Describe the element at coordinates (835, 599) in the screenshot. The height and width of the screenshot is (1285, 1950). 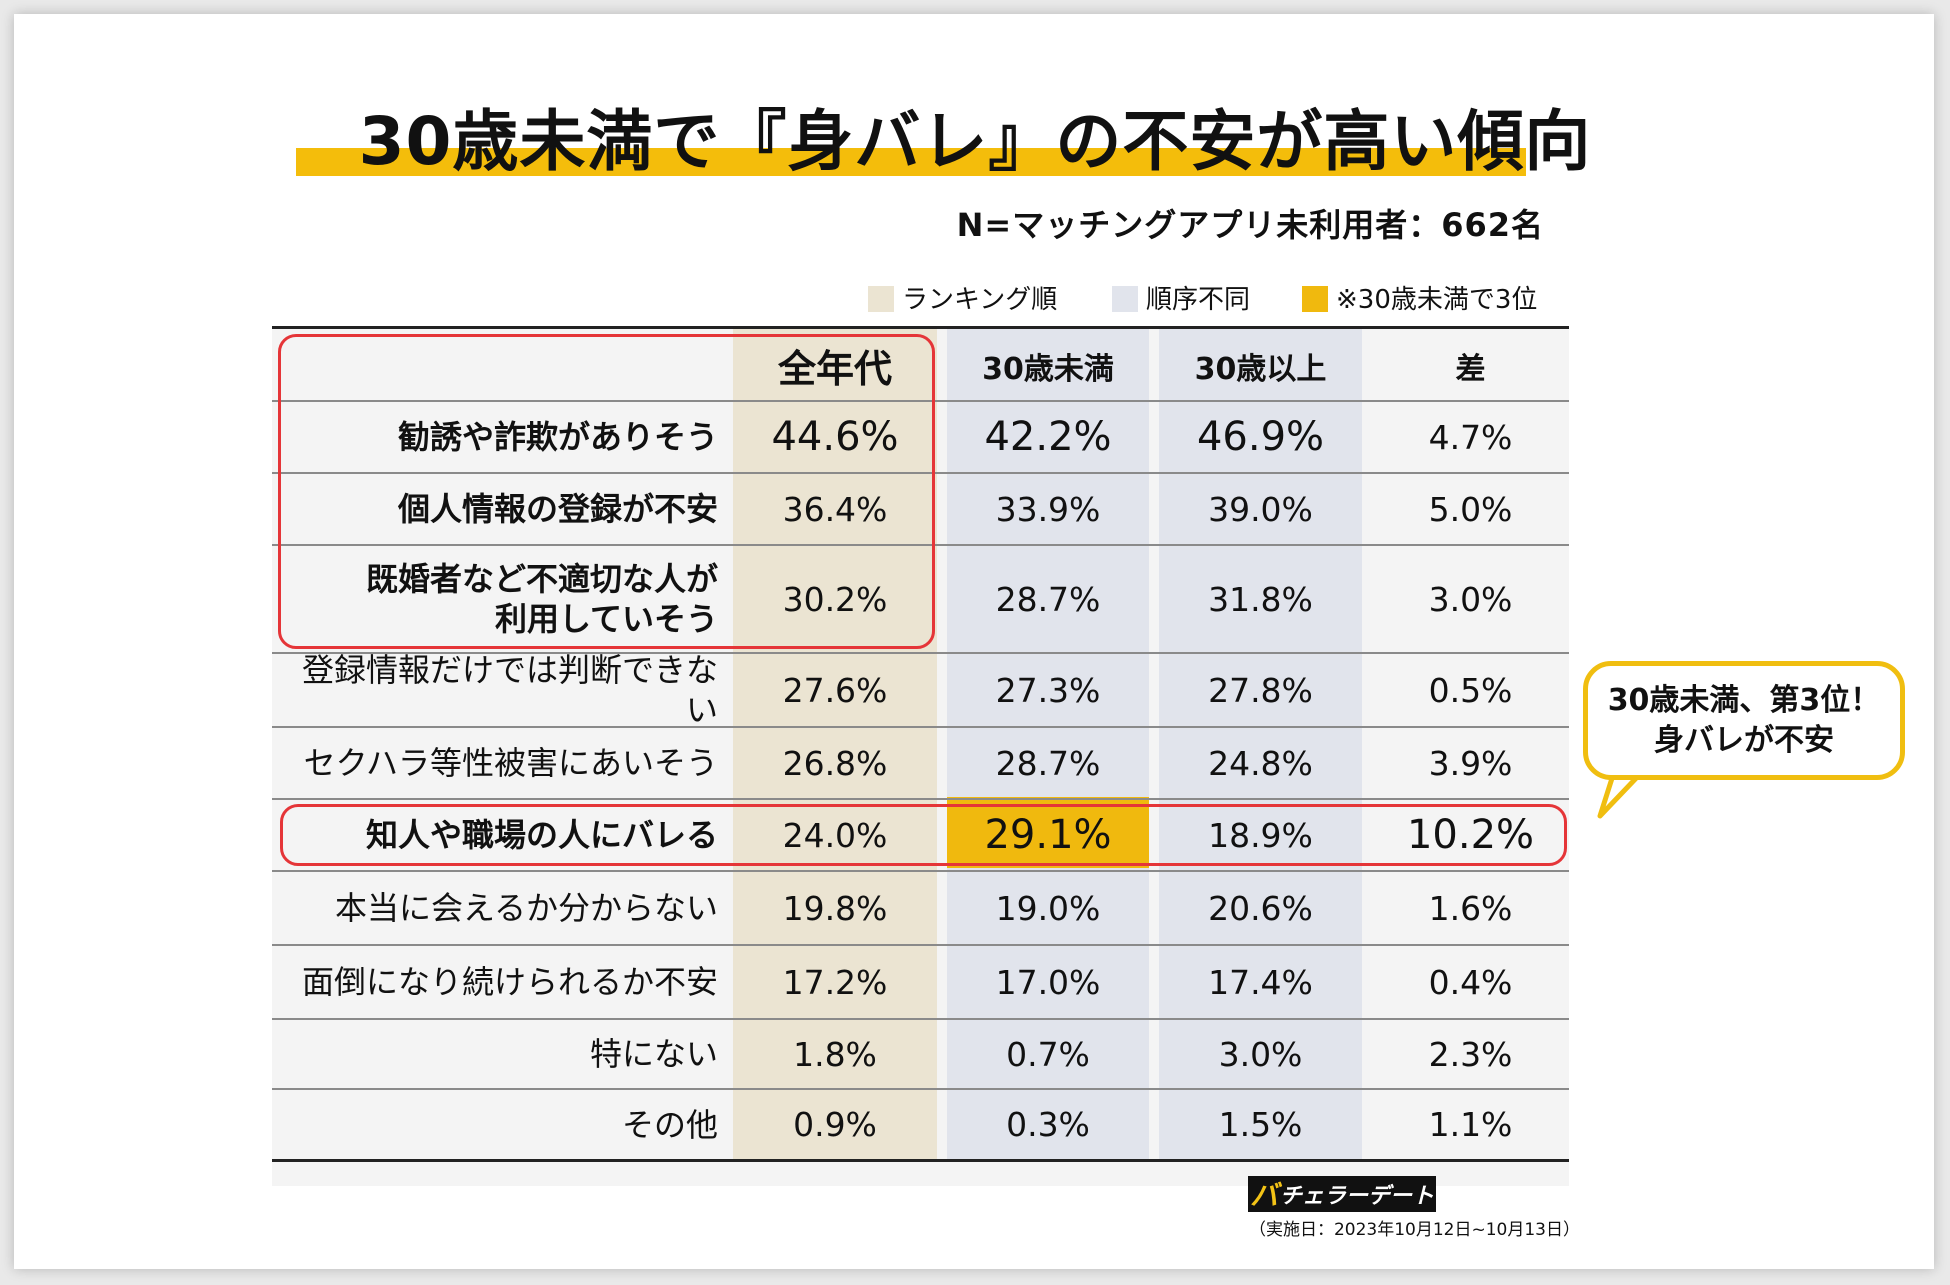
I see `table-cell: 30.2%` at that location.